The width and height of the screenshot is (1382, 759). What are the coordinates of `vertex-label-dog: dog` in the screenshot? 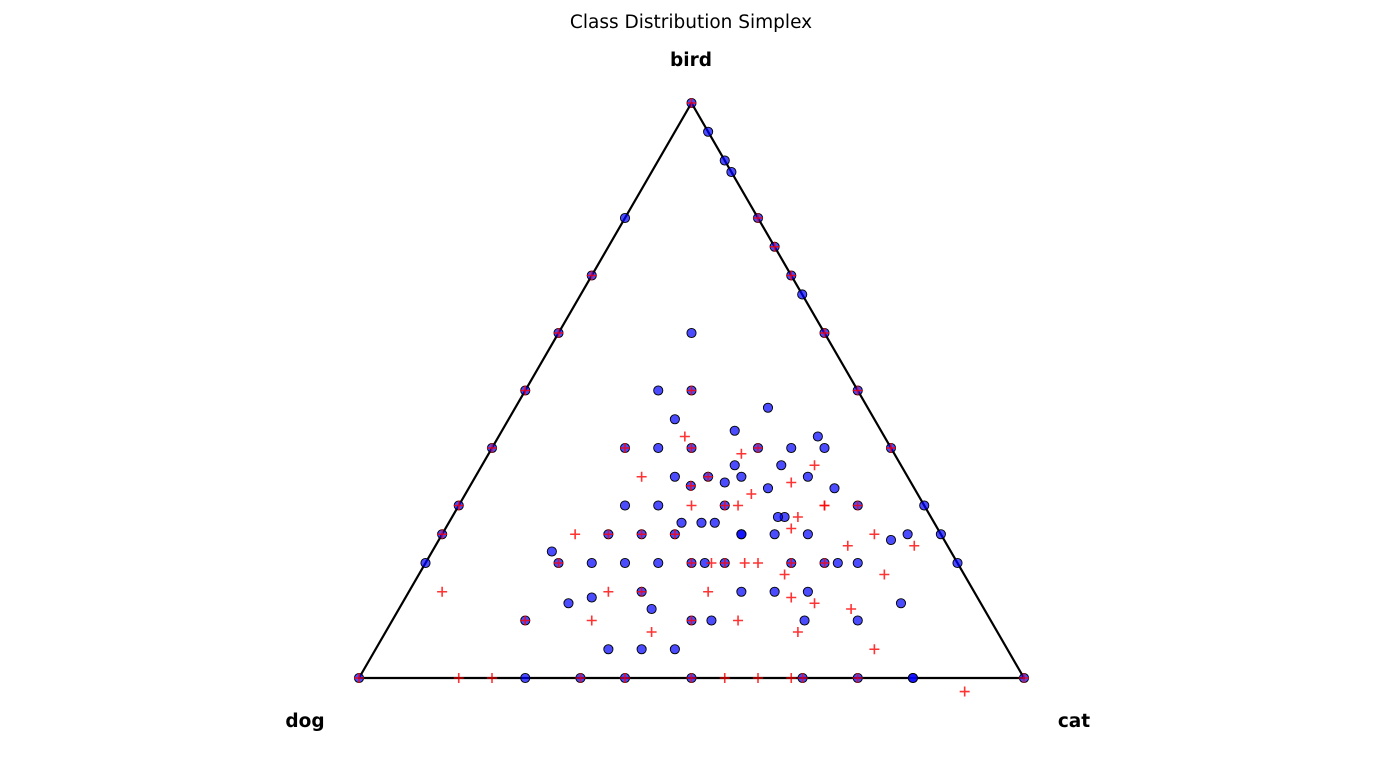 It's located at (304, 721).